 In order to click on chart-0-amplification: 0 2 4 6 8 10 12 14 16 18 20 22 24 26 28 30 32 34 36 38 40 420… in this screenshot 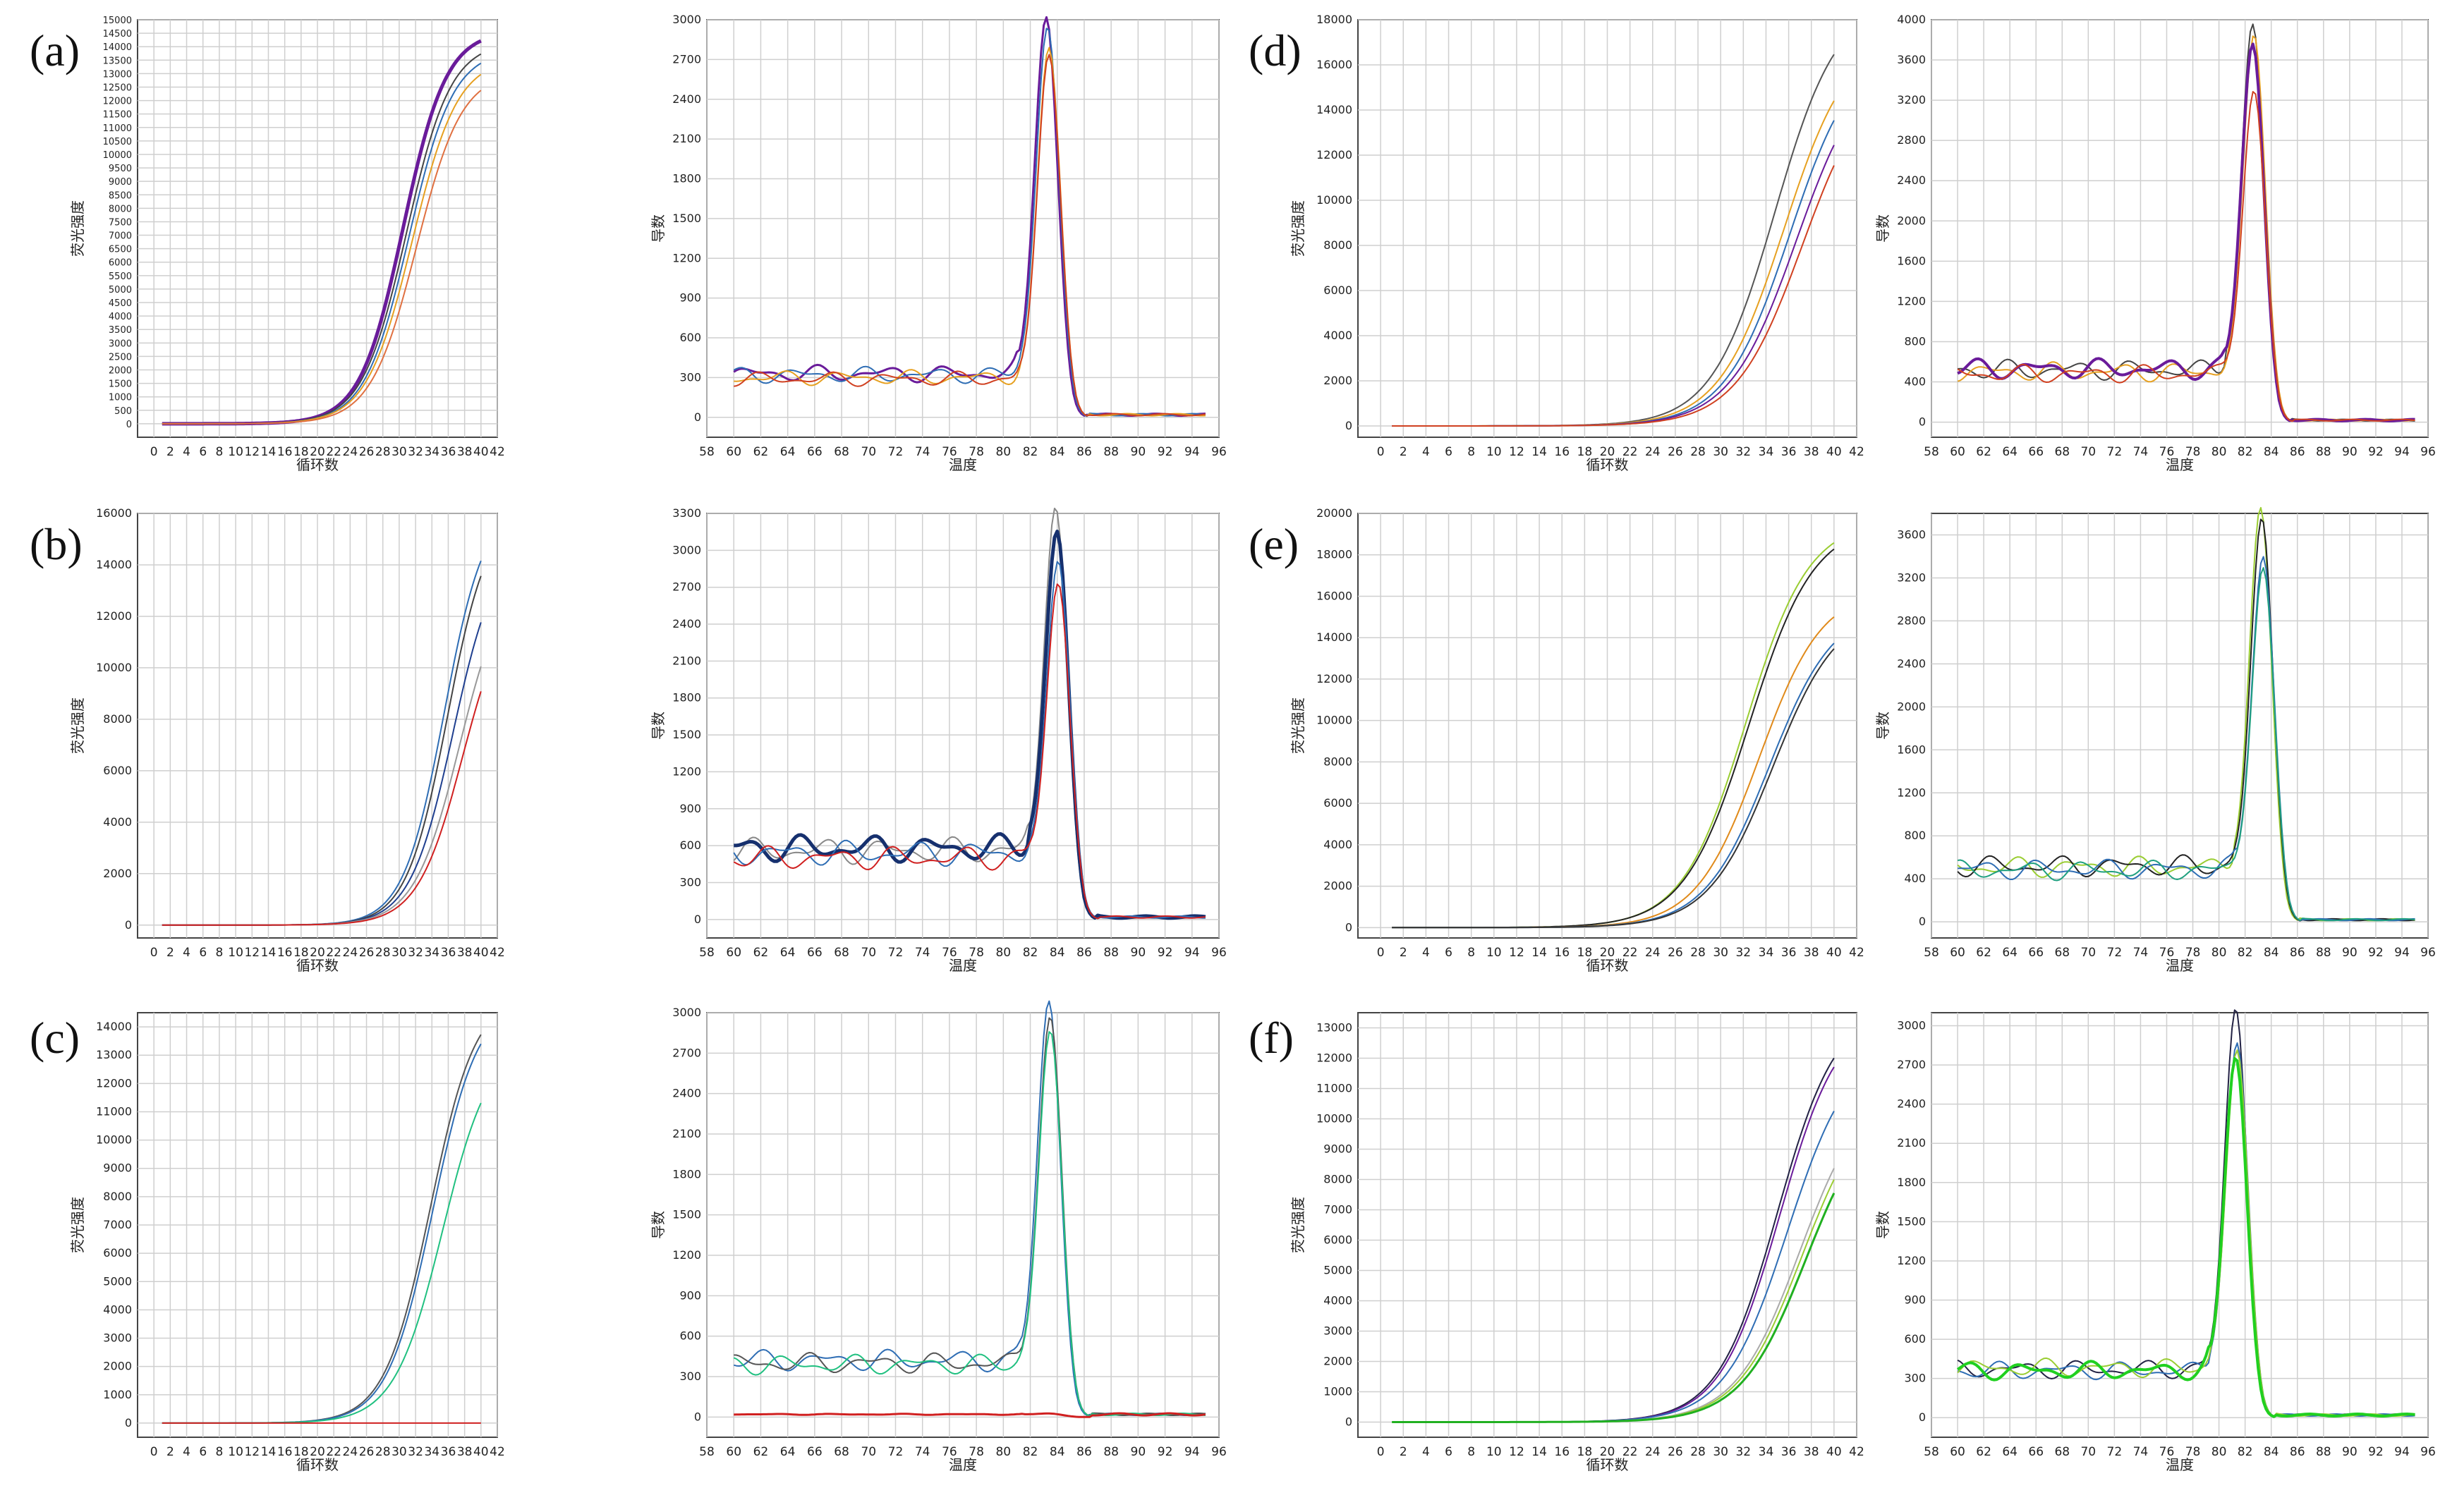, I will do `click(287, 244)`.